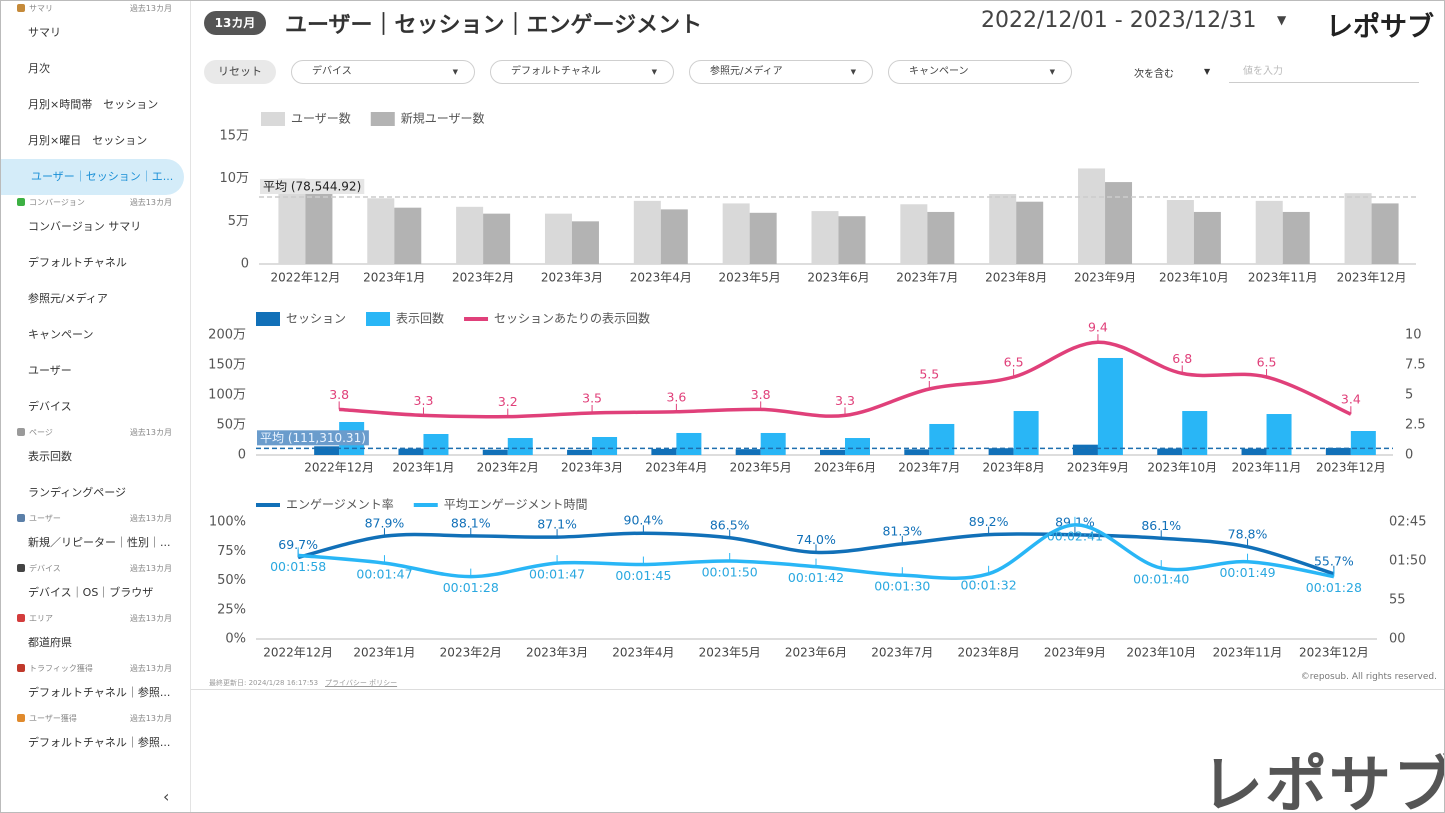  Describe the element at coordinates (50, 370) in the screenshot. I see `nav-item: ユーザー` at that location.